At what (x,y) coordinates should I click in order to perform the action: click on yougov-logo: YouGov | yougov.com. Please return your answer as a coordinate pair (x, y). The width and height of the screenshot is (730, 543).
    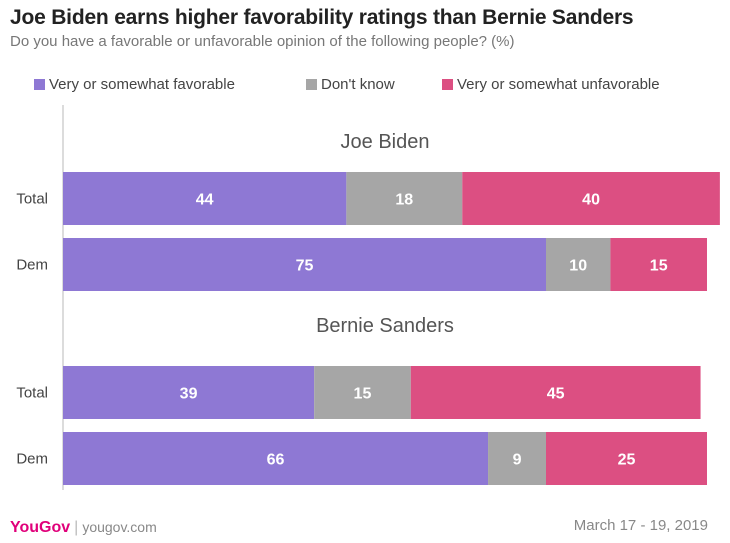
    Looking at the image, I should click on (83, 528).